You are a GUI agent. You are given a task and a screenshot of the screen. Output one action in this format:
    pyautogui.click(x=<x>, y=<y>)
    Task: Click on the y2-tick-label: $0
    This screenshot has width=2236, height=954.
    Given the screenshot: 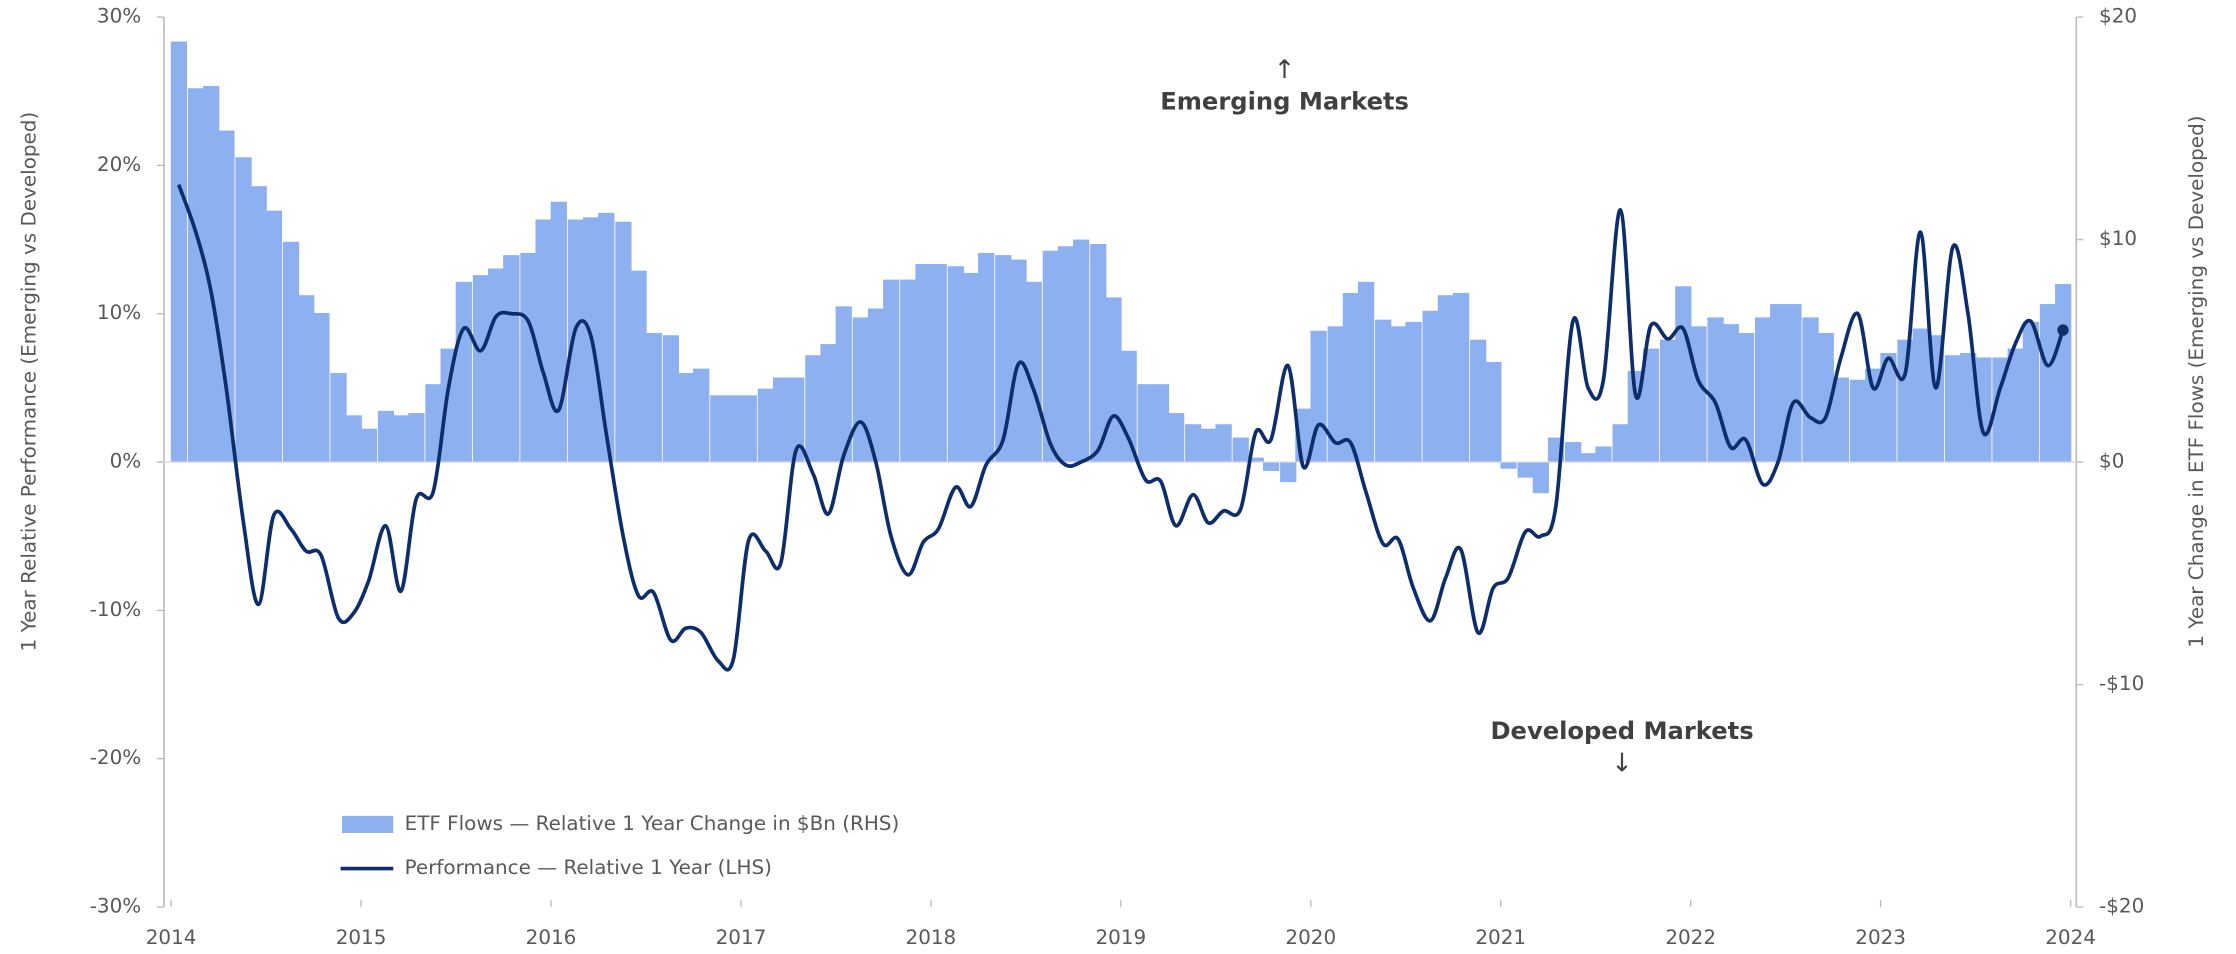 What is the action you would take?
    pyautogui.click(x=2111, y=461)
    